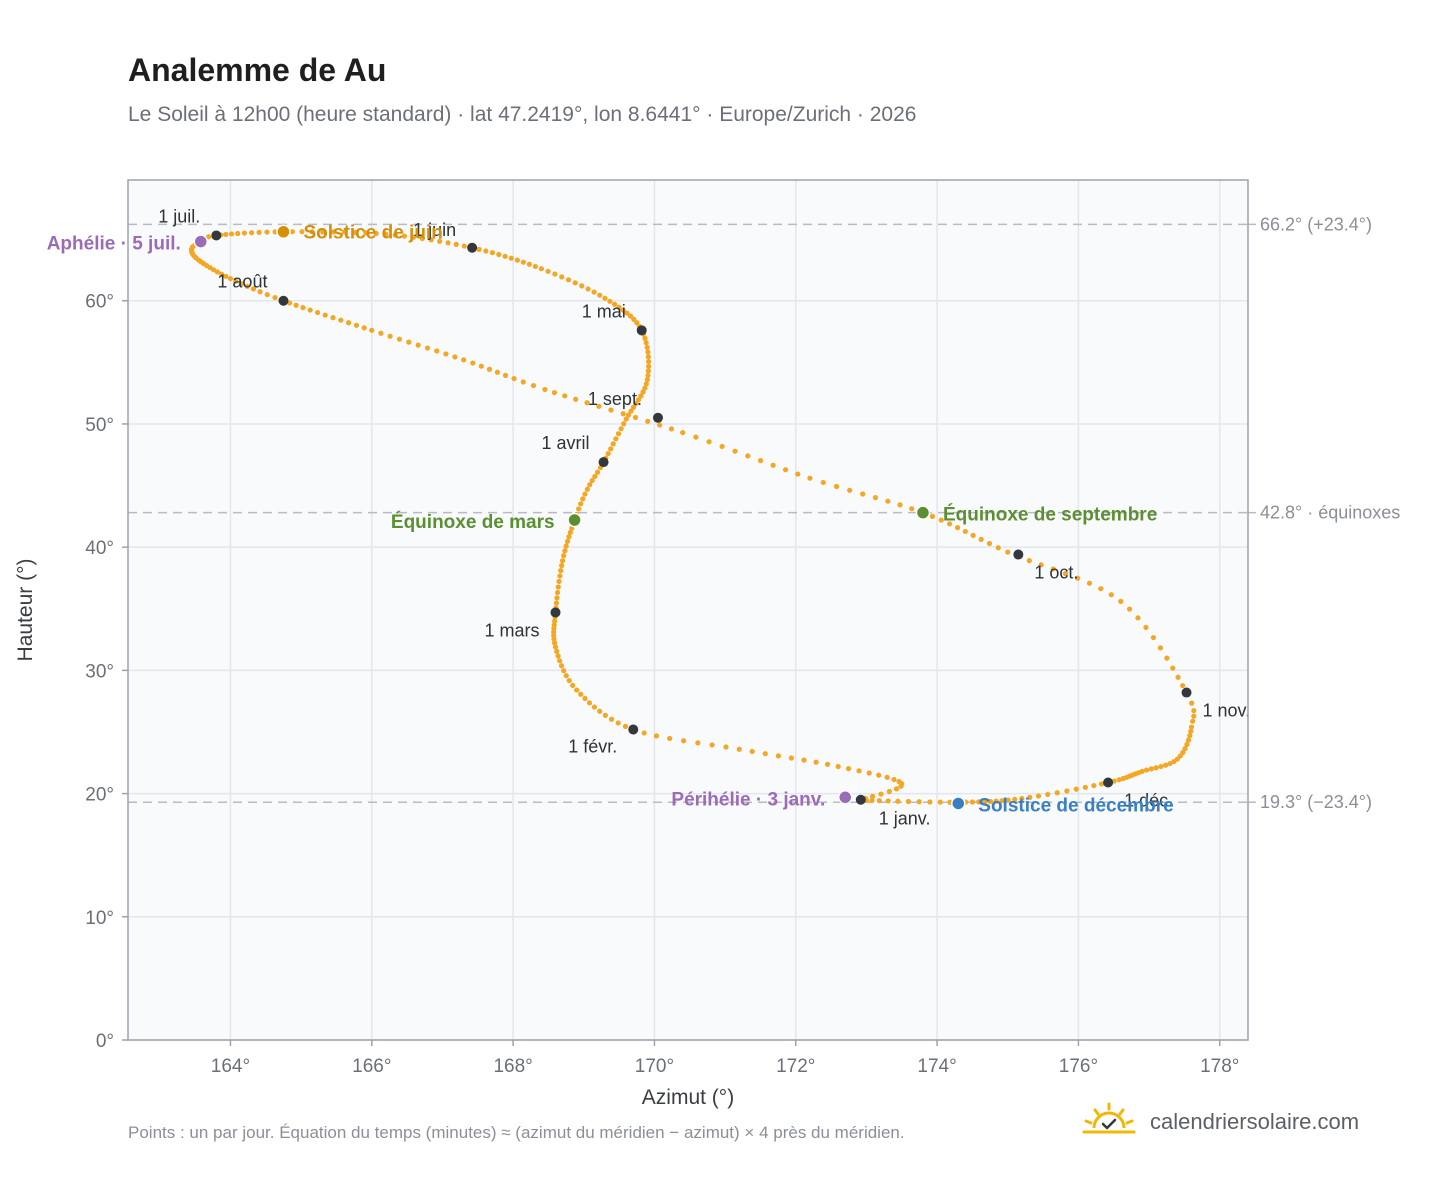 The height and width of the screenshot is (1188, 1448). What do you see at coordinates (592, 747) in the screenshot?
I see `month-label: 1 févr.` at bounding box center [592, 747].